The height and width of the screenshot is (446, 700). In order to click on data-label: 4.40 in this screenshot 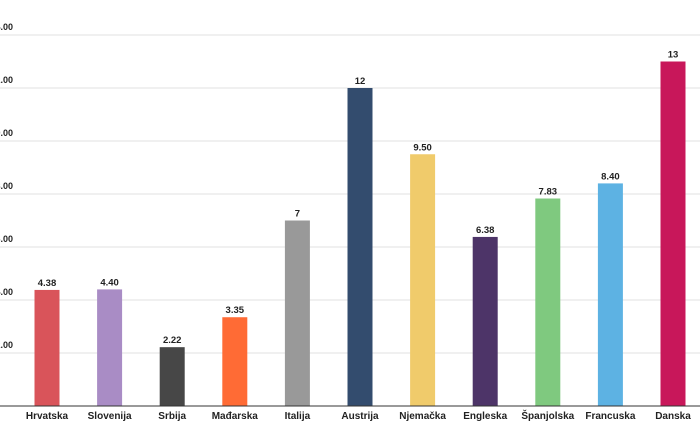, I will do `click(109, 282)`.